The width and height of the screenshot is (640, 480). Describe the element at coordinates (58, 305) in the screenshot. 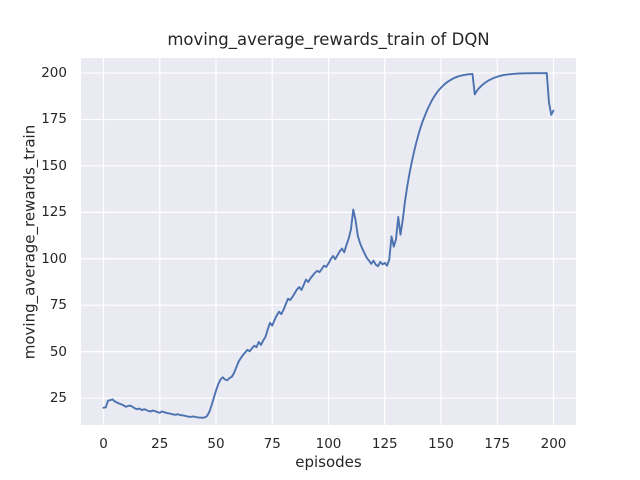

I see `y-tick-label: 75` at that location.